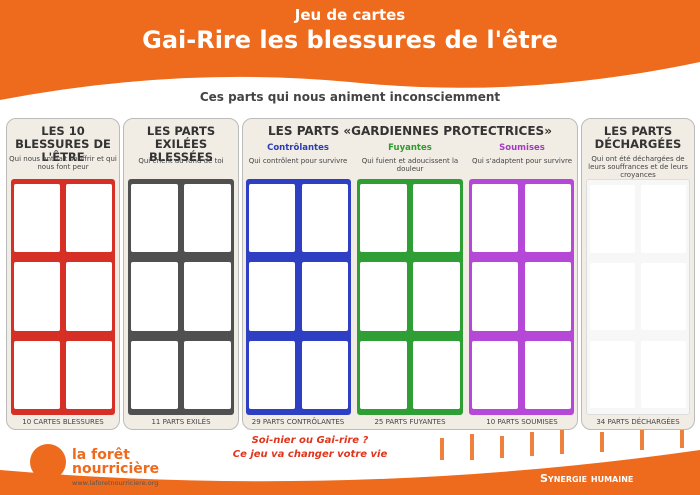 This screenshot has width=700, height=495. What do you see at coordinates (350, 15) in the screenshot?
I see `kicker: Jeu de cartes` at bounding box center [350, 15].